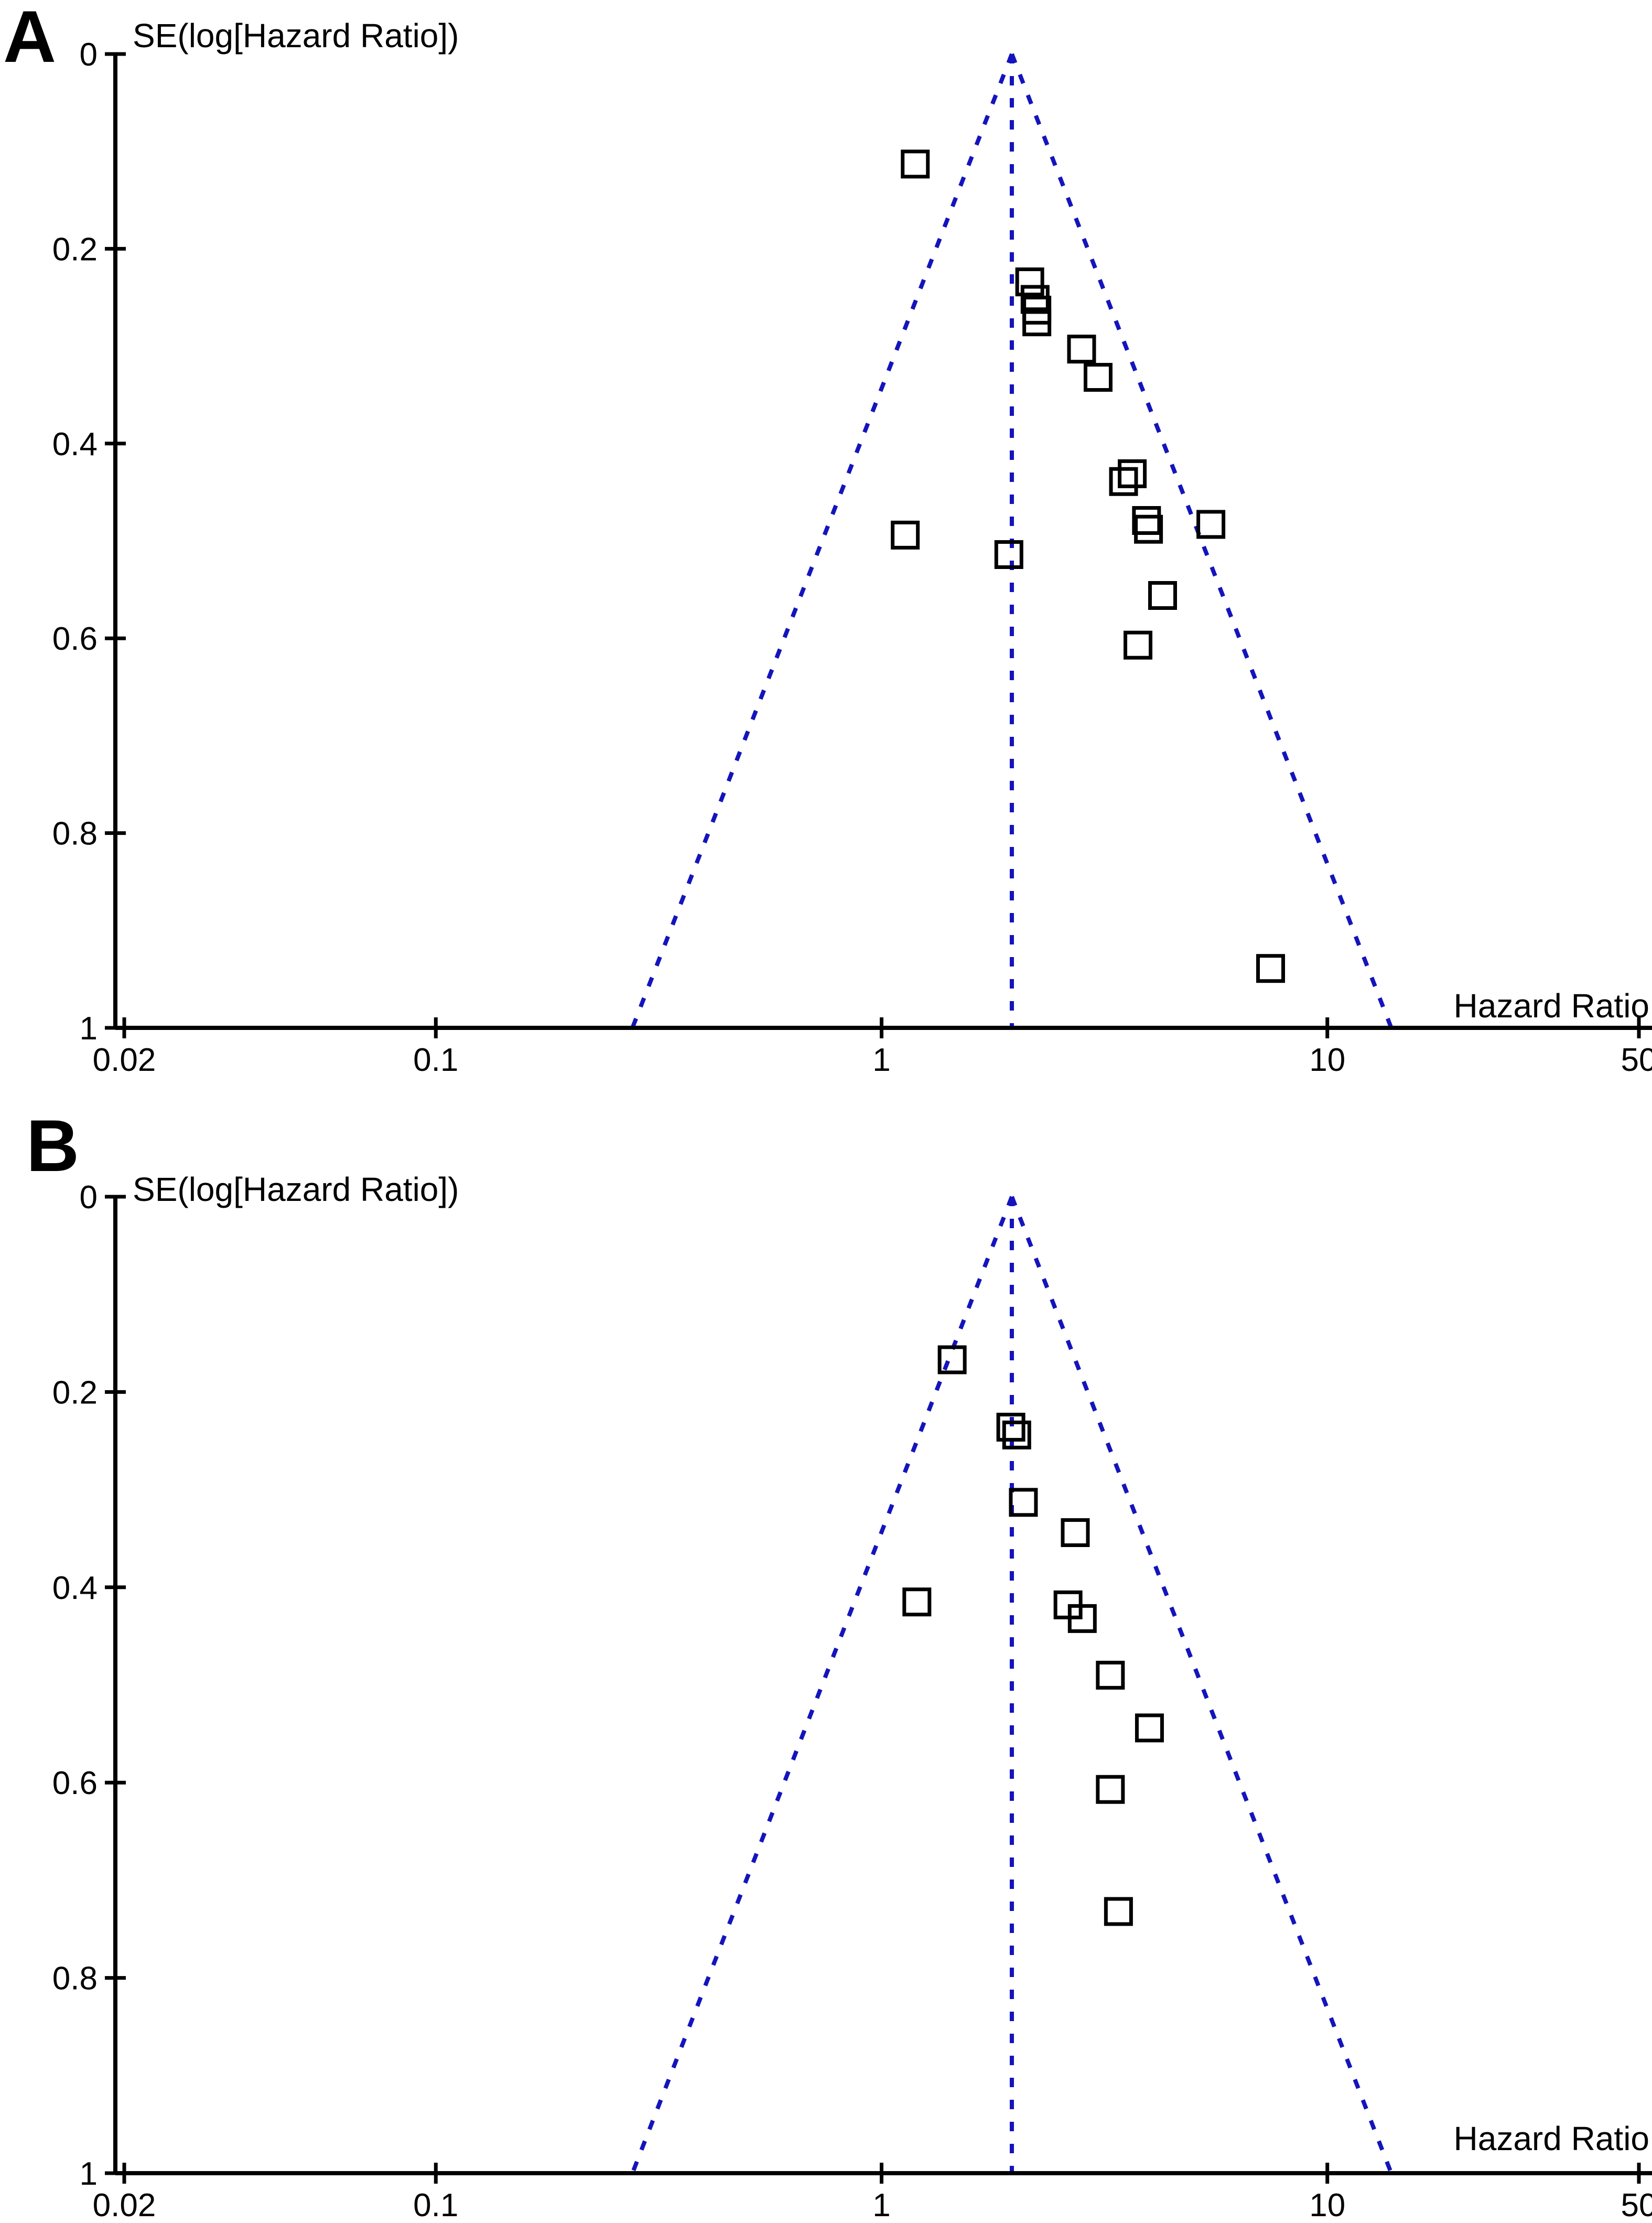  Describe the element at coordinates (296, 1189) in the screenshot. I see `panel-b-y-axis-title: SE(log[Hazard Ratio])` at that location.